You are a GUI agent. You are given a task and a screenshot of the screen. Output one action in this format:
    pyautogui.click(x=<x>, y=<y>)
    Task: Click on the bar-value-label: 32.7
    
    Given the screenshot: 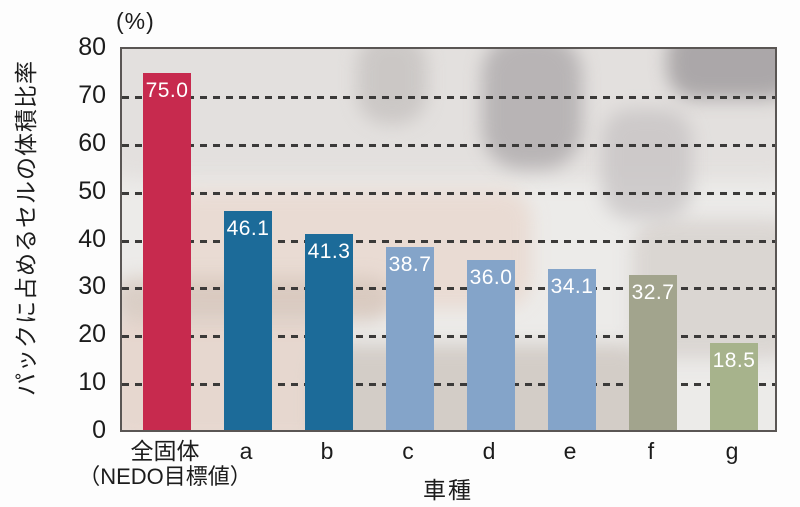 What is the action you would take?
    pyautogui.click(x=653, y=292)
    